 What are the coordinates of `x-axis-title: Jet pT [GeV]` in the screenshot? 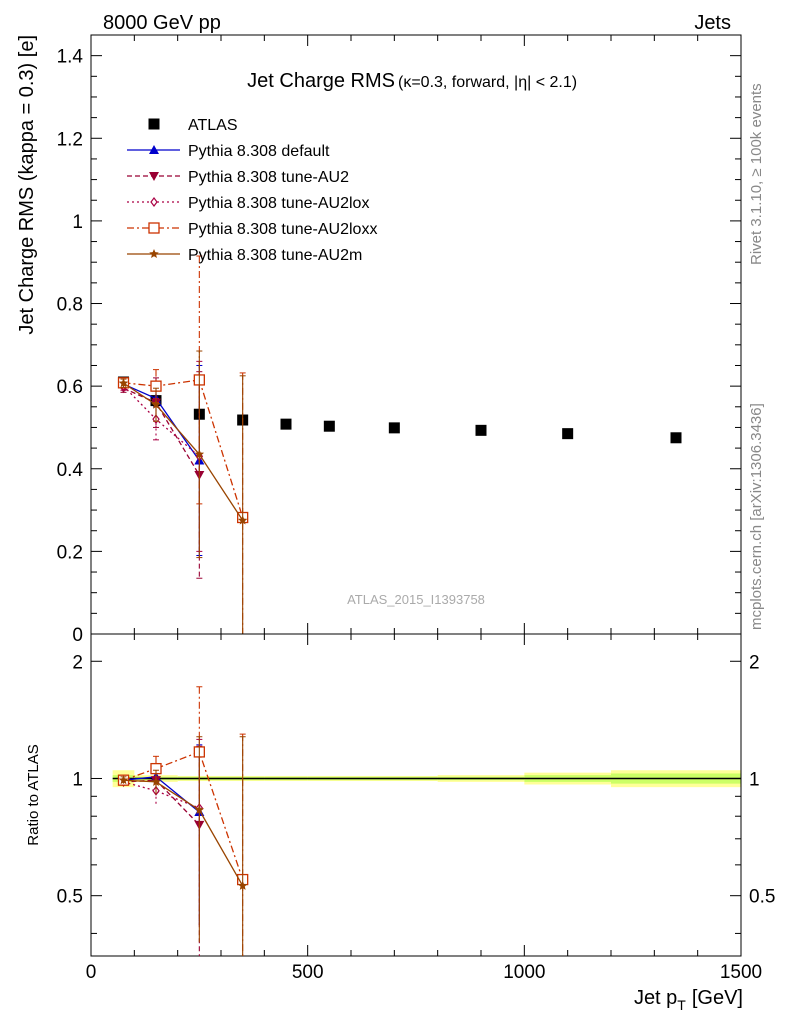 It's located at (688, 1000).